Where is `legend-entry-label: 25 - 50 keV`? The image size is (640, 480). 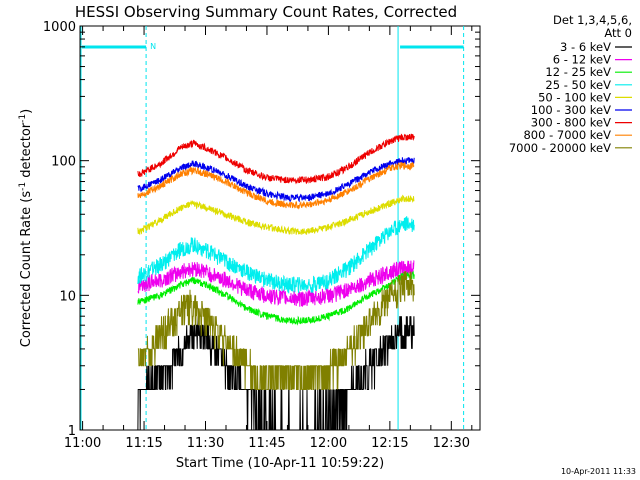 legend-entry-label: 25 - 50 keV is located at coordinates (578, 85).